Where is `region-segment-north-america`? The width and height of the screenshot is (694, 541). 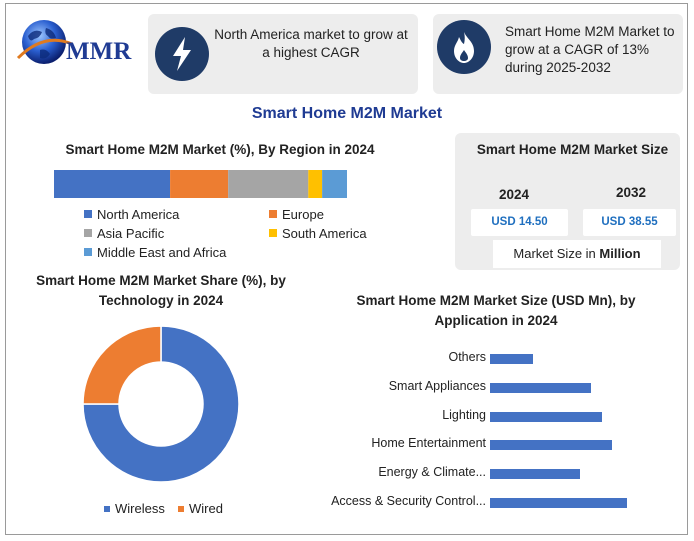
region-segment-north-america is located at coordinates (112, 184).